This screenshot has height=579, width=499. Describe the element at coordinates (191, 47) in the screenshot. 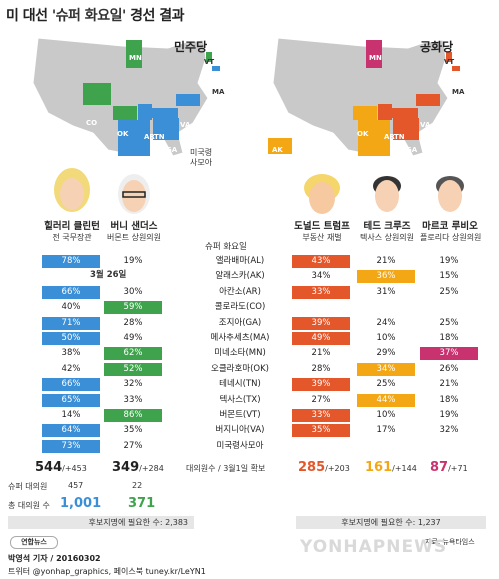

I see `dem-party-label: 민주당` at that location.